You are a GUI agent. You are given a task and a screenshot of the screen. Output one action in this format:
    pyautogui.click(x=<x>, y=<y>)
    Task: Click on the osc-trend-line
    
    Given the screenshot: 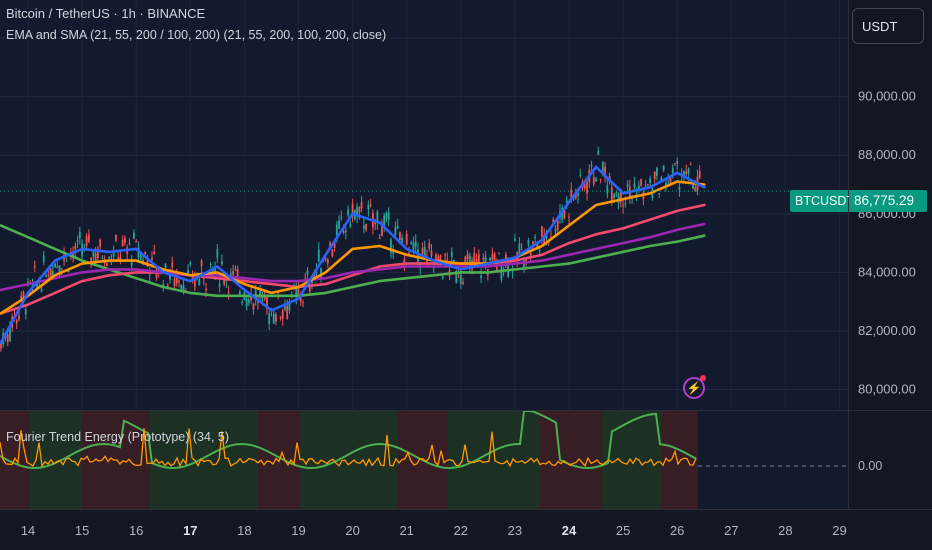 What is the action you would take?
    pyautogui.click(x=348, y=440)
    